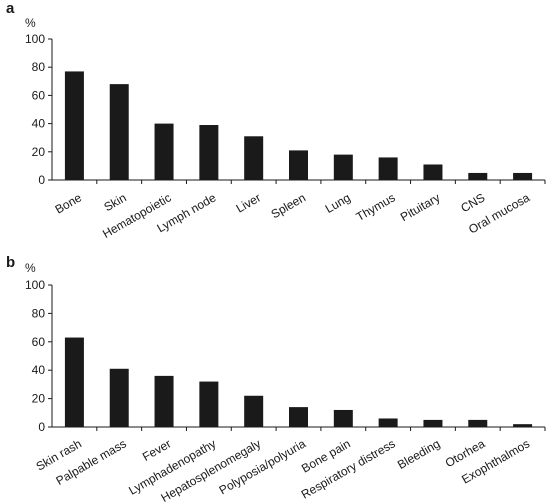 The width and height of the screenshot is (553, 502). I want to click on category-label: Bone, so click(69, 203).